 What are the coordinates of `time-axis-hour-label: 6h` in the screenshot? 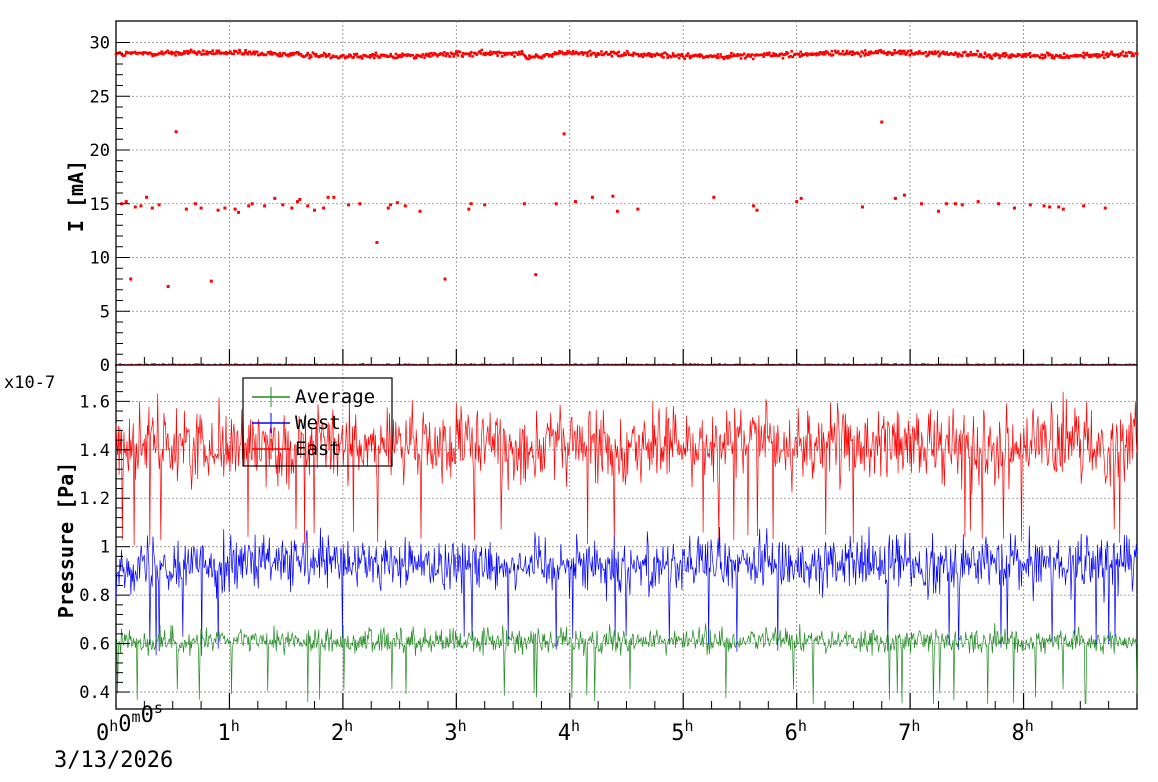 It's located at (796, 731).